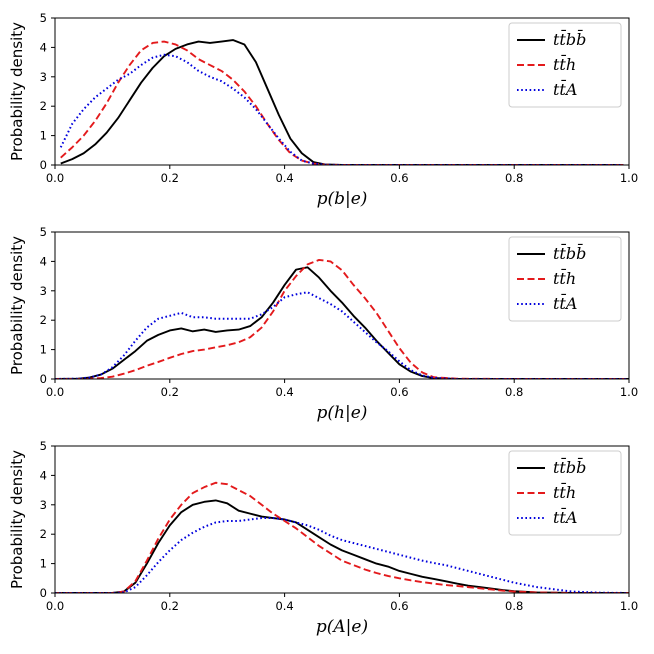  Describe the element at coordinates (342, 627) in the screenshot. I see `x-axis-label: p(A|e)` at that location.